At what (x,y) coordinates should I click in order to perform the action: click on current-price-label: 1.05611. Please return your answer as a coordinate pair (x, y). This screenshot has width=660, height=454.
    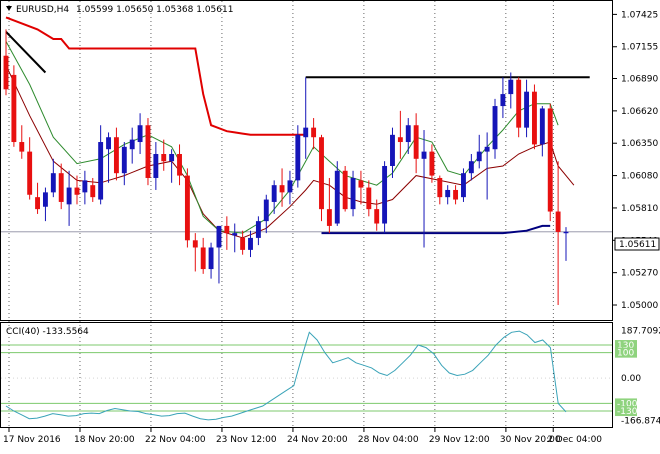
    Looking at the image, I should click on (637, 245).